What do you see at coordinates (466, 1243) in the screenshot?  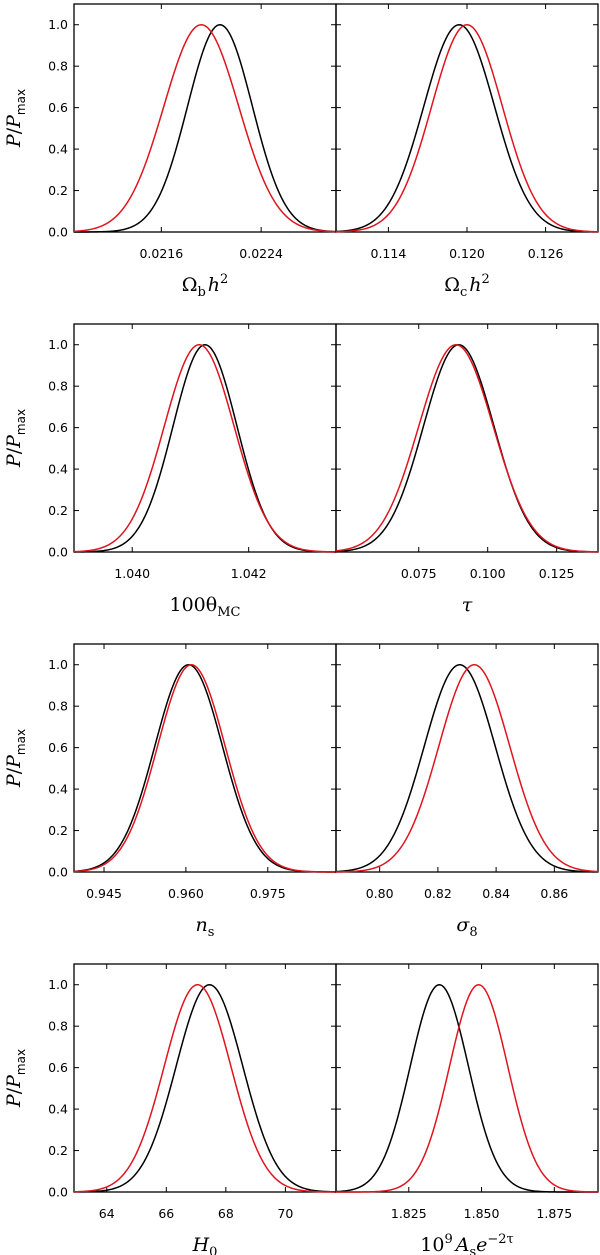 I see `x-axis-label: 109 Ase−2τ` at bounding box center [466, 1243].